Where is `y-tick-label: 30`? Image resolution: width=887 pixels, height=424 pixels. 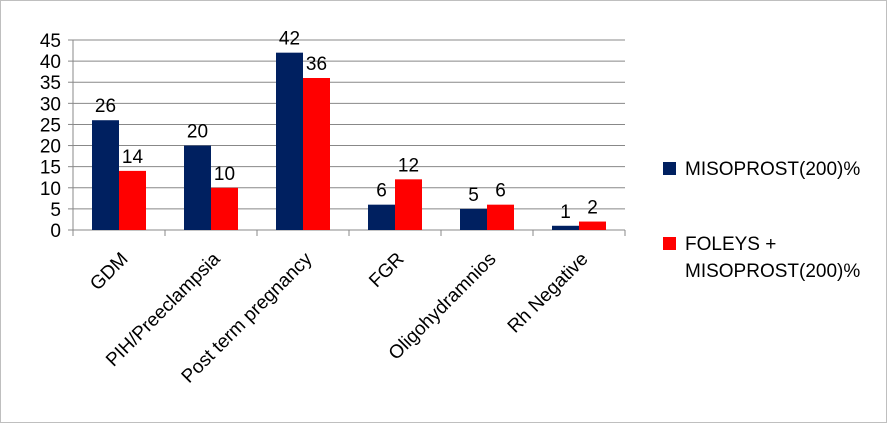
y-tick-label: 30 is located at coordinates (50, 104).